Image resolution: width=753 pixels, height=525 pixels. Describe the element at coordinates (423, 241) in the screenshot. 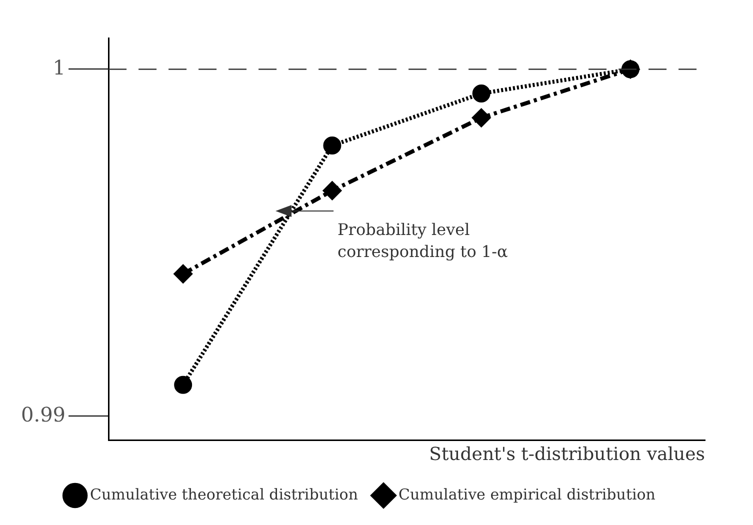

I see `annotation: Probability level corresponding to 1-α` at that location.